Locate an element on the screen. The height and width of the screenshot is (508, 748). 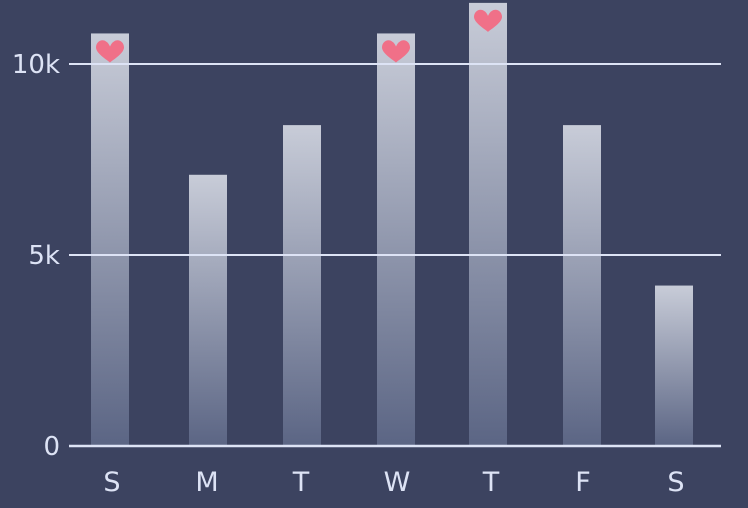
x-tick-label: F is located at coordinates (583, 482).